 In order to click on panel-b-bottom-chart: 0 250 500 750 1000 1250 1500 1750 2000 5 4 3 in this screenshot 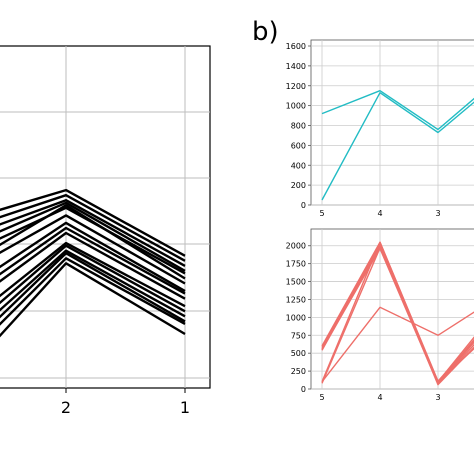, I will do `click(380, 315)`.